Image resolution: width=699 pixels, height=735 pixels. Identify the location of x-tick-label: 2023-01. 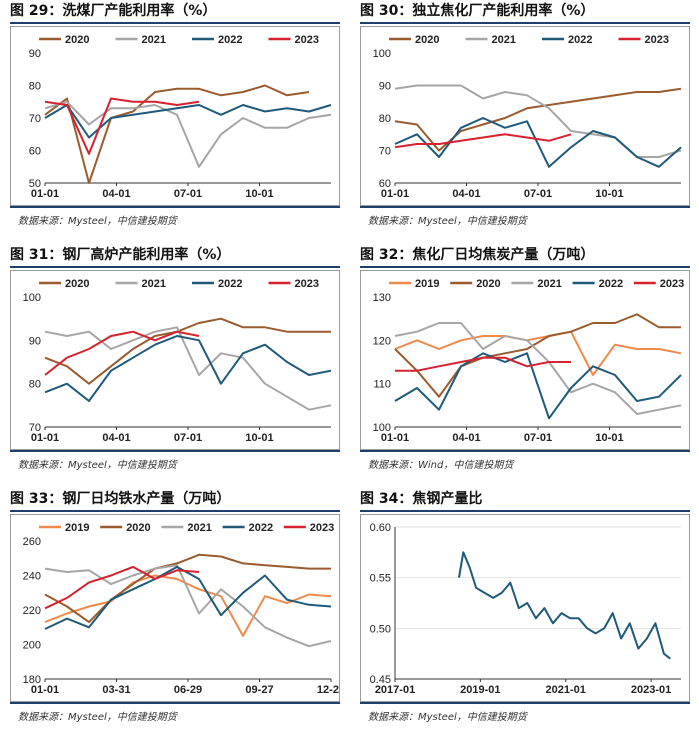
(651, 690).